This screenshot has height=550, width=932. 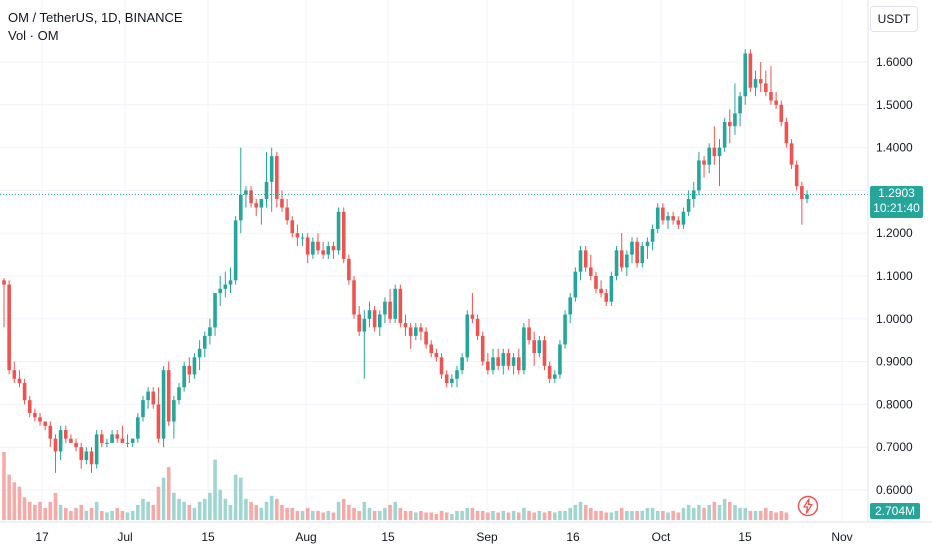 What do you see at coordinates (894, 276) in the screenshot?
I see `y-tick-label: 1.1000` at bounding box center [894, 276].